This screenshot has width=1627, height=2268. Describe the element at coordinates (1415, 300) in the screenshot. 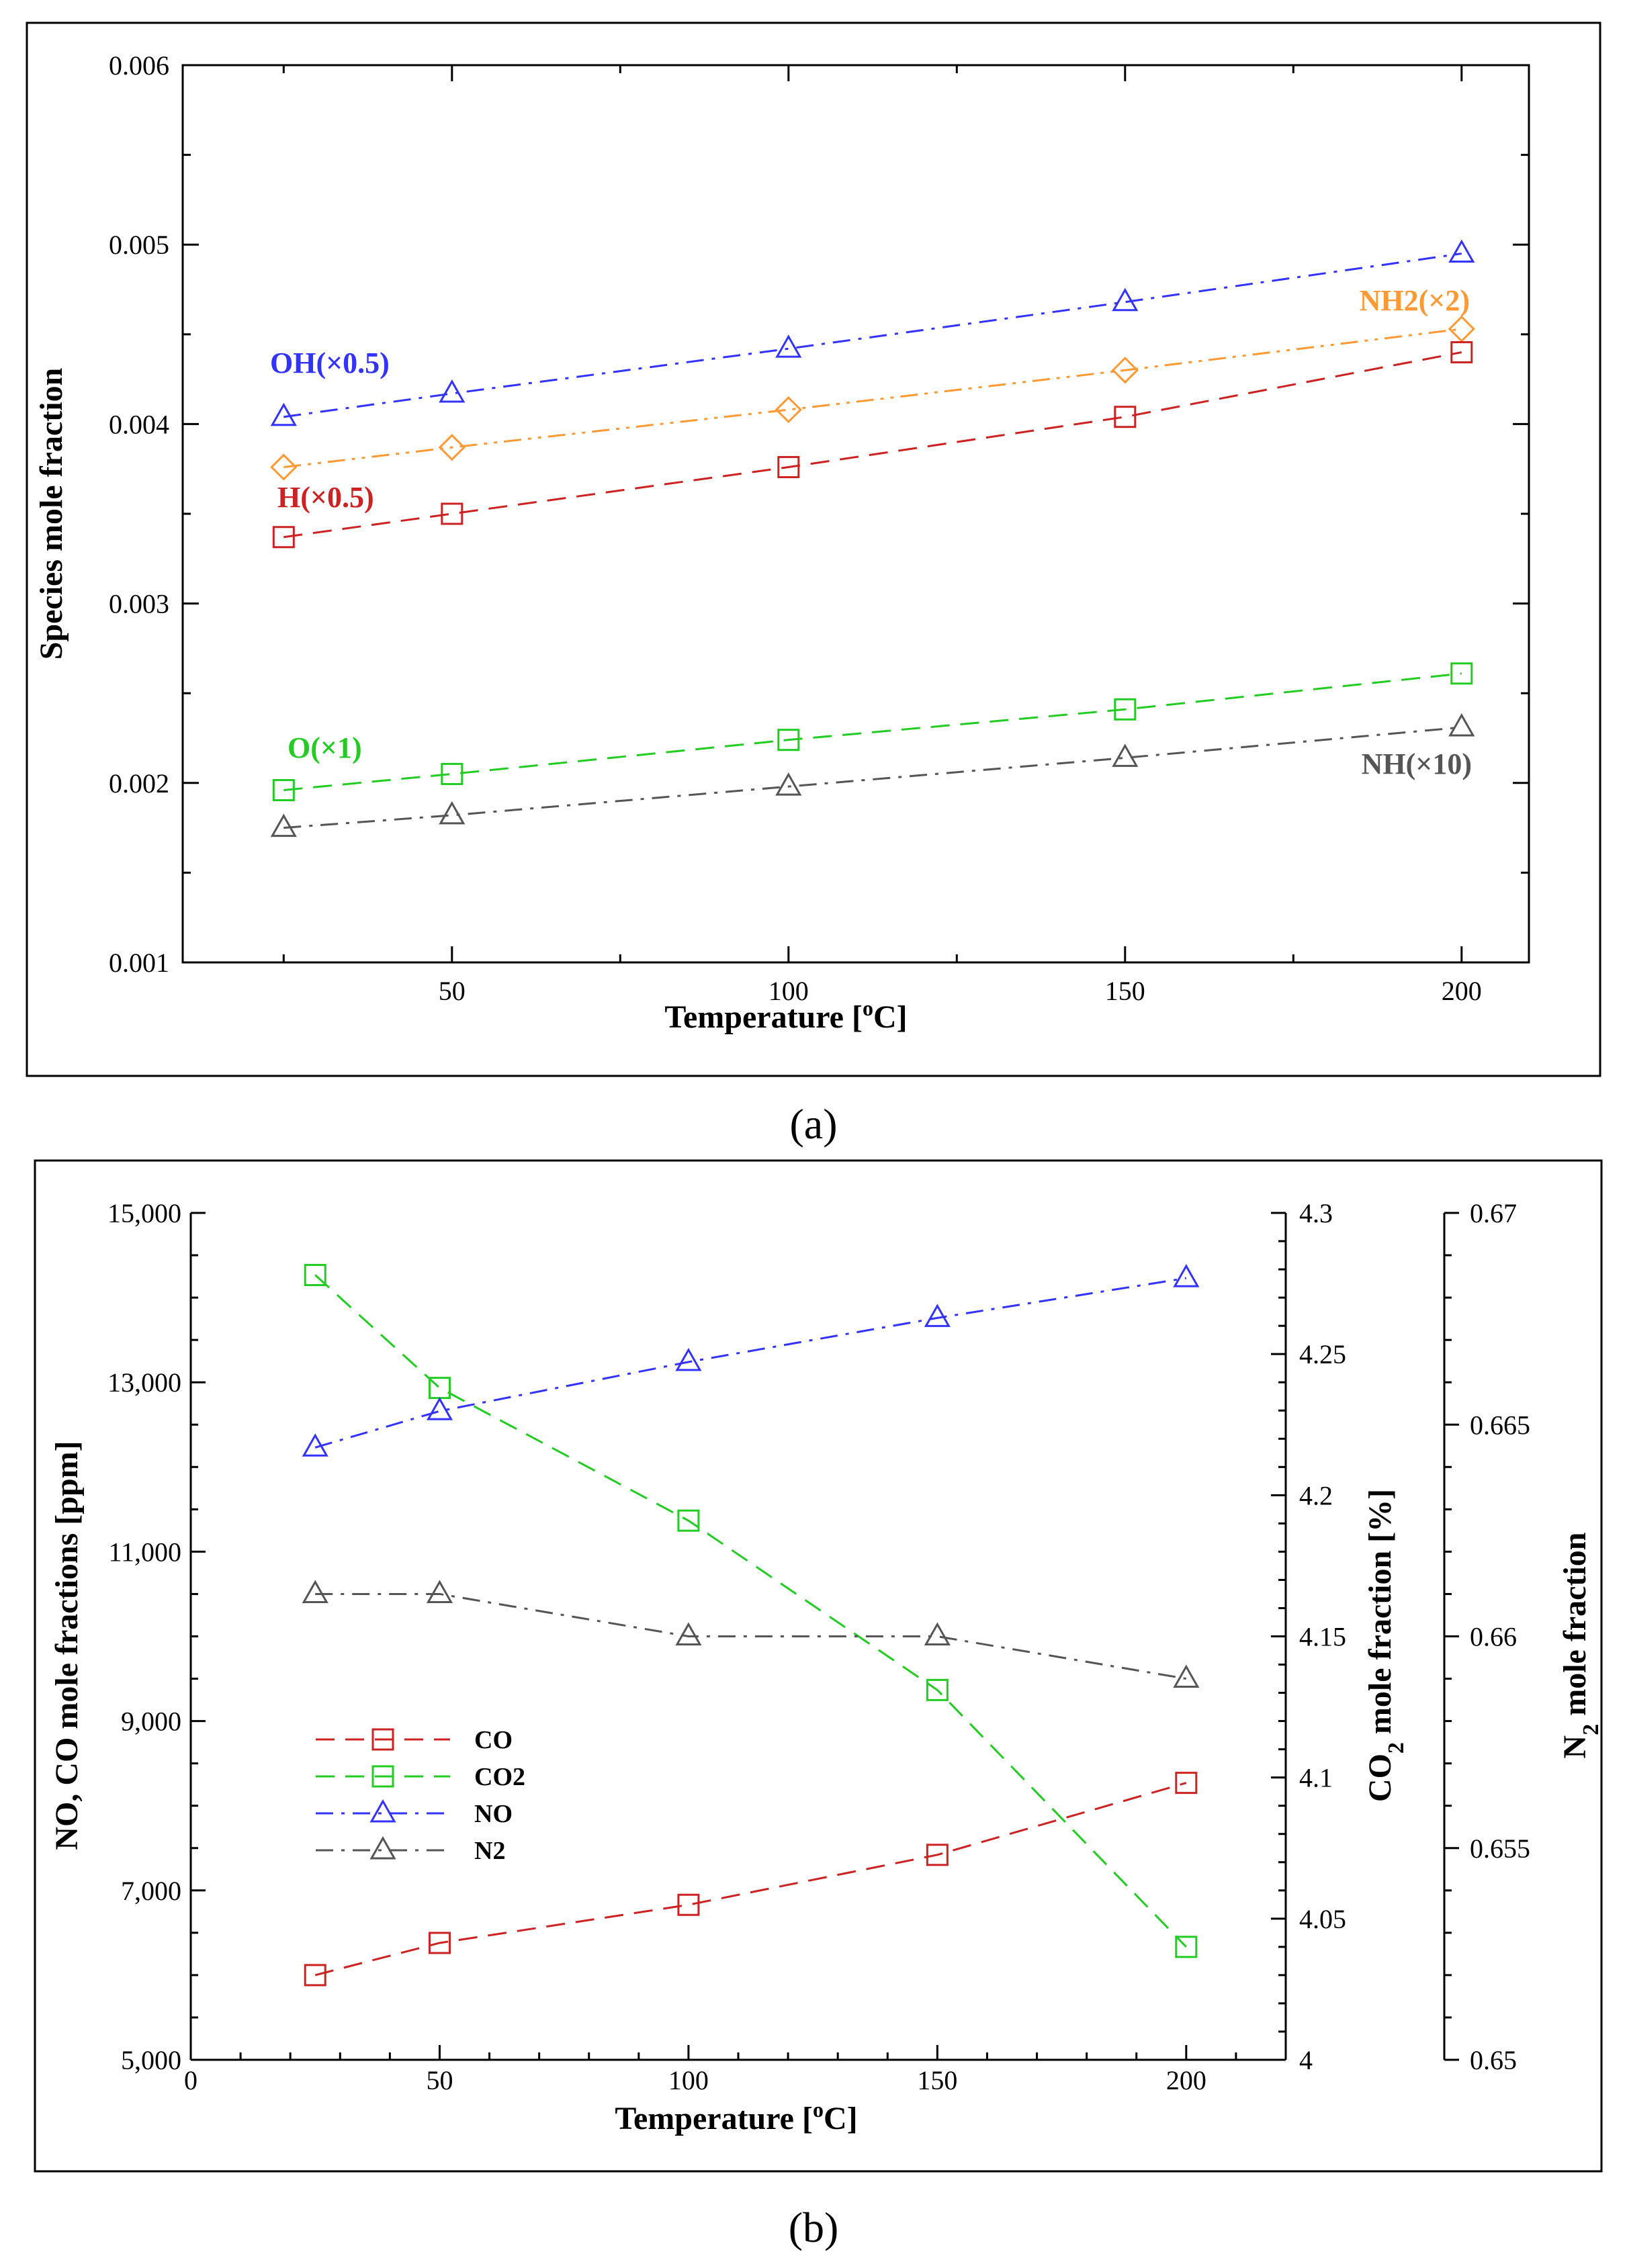

I see `series-annotation: NH2(×2)` at that location.